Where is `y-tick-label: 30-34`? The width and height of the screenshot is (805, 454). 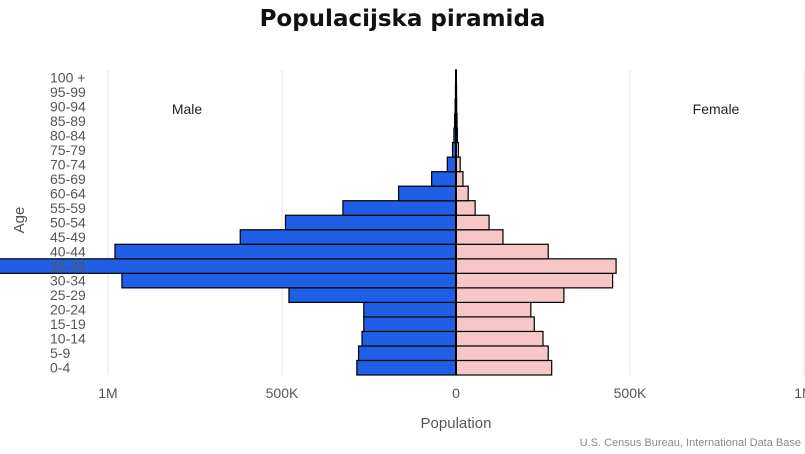
y-tick-label: 30-34 is located at coordinates (68, 281).